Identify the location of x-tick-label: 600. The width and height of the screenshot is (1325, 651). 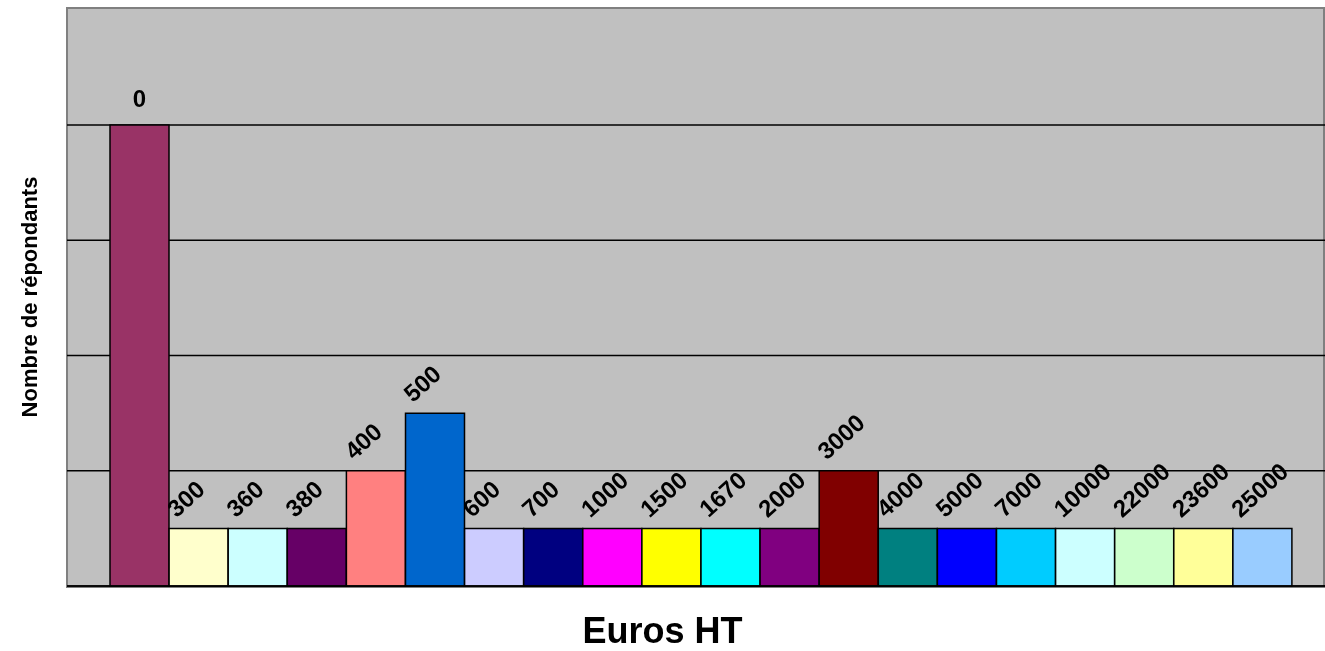
(481, 499).